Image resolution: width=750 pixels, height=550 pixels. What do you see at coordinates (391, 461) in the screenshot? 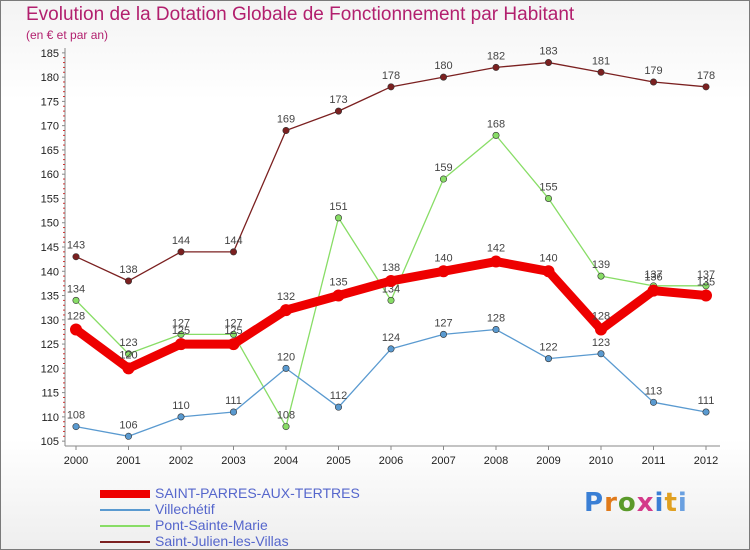
I see `x-tick-label: 2006` at bounding box center [391, 461].